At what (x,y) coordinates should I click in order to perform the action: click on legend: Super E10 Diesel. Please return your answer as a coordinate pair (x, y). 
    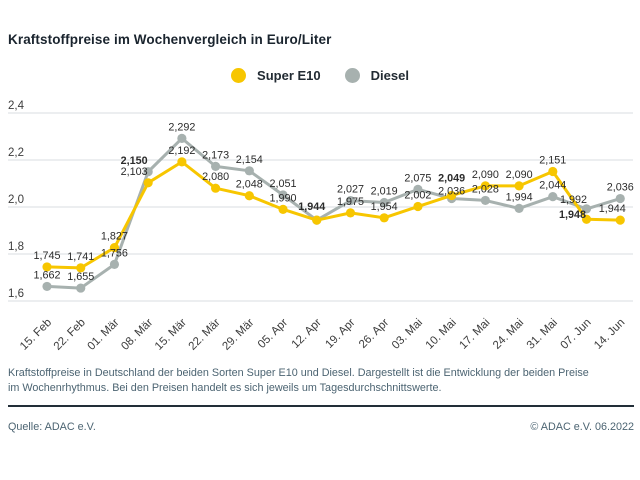
    Looking at the image, I should click on (320, 75).